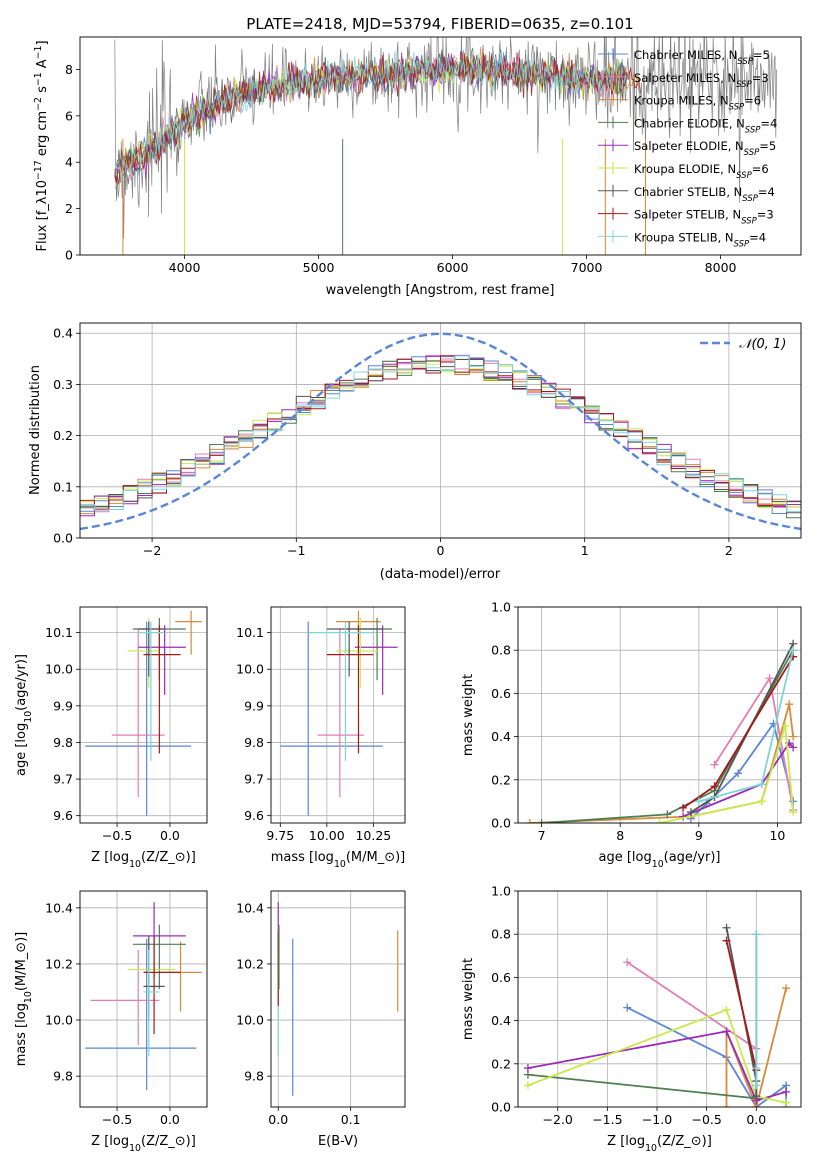 The height and width of the screenshot is (1170, 819). I want to click on y-tick-label: 0, so click(69, 255).